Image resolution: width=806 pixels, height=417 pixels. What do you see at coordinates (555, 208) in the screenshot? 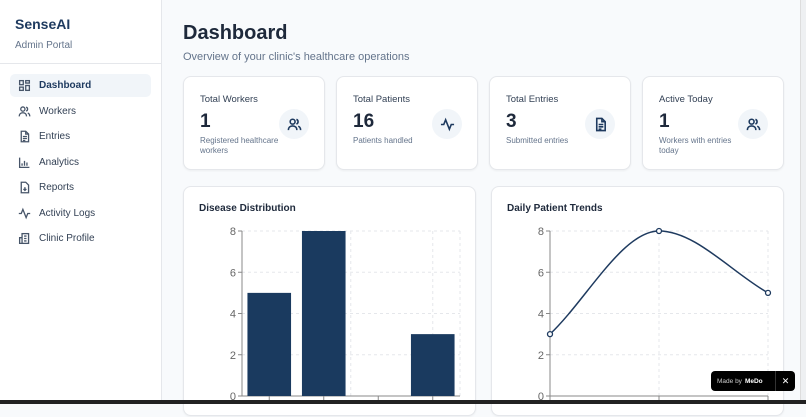
I see `chart-title: Daily Patient Trends` at bounding box center [555, 208].